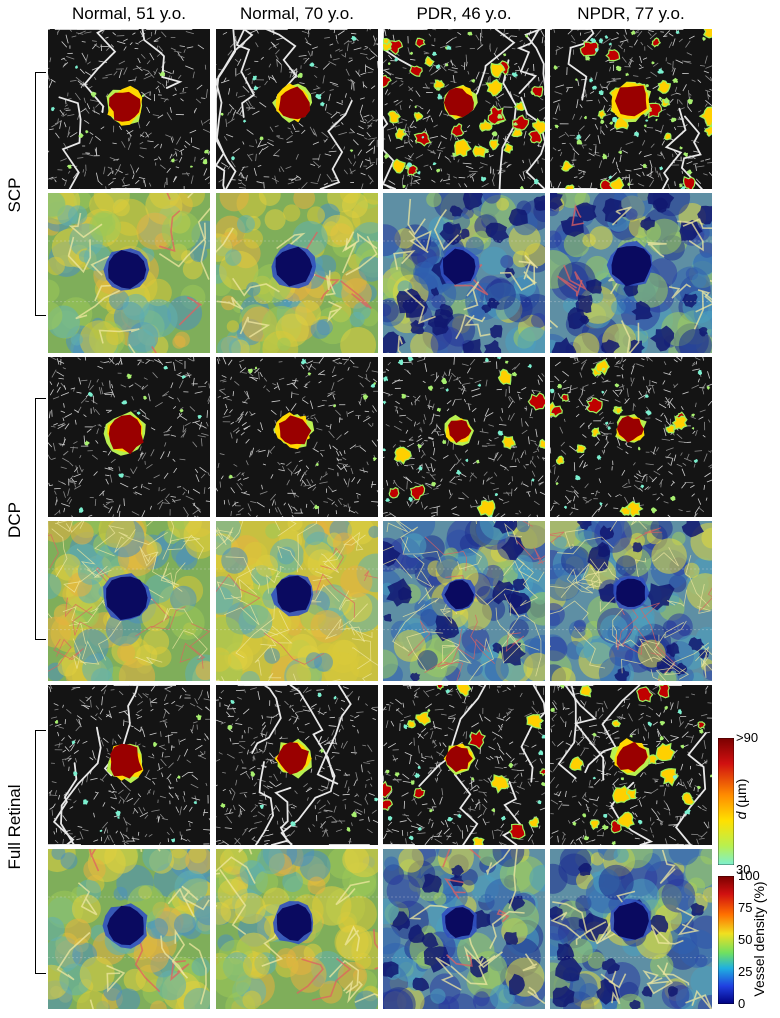  What do you see at coordinates (297, 273) in the screenshot?
I see `vessel-density-map-r1-c2` at bounding box center [297, 273].